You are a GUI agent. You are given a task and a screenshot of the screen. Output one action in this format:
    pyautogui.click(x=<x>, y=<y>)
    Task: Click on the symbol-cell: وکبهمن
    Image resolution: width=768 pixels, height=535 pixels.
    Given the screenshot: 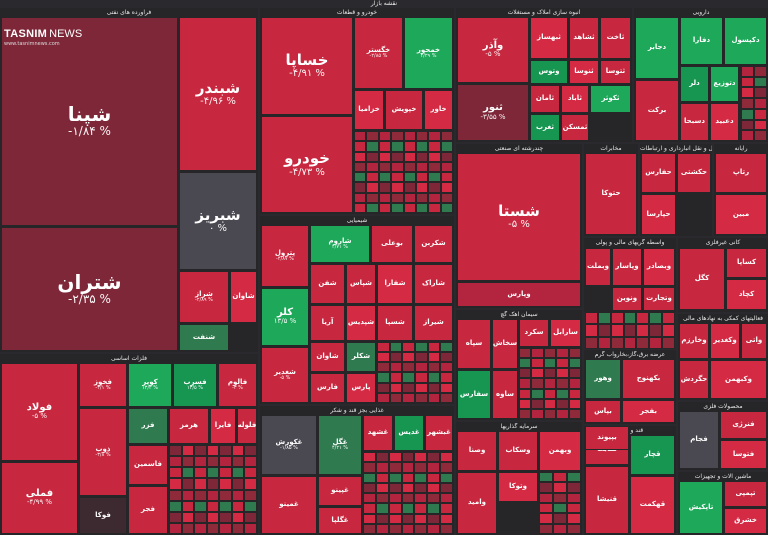 What is the action you would take?
    pyautogui.click(x=738, y=379)
    